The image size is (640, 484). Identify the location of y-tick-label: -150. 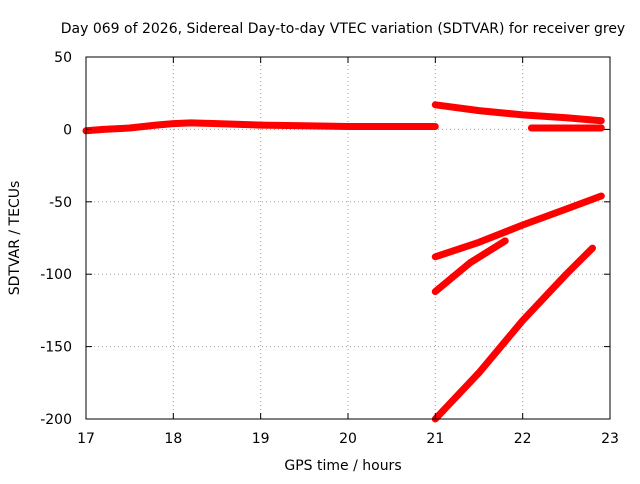
(56, 348).